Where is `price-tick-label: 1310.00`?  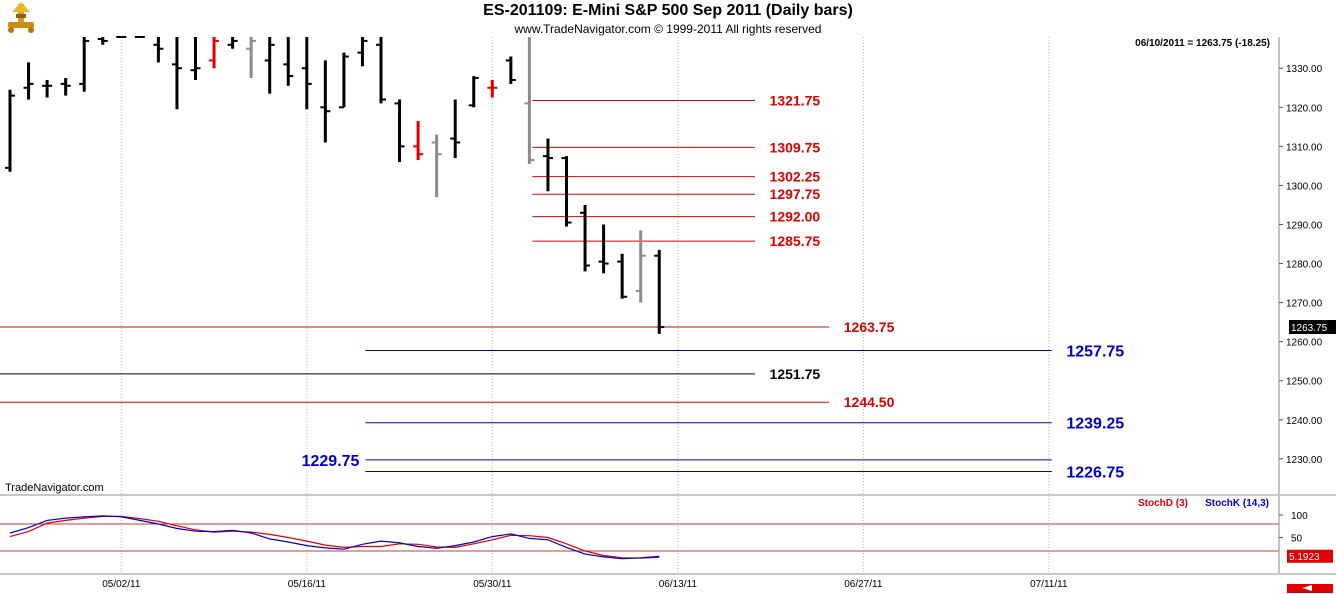
price-tick-label: 1310.00 is located at coordinates (1304, 147).